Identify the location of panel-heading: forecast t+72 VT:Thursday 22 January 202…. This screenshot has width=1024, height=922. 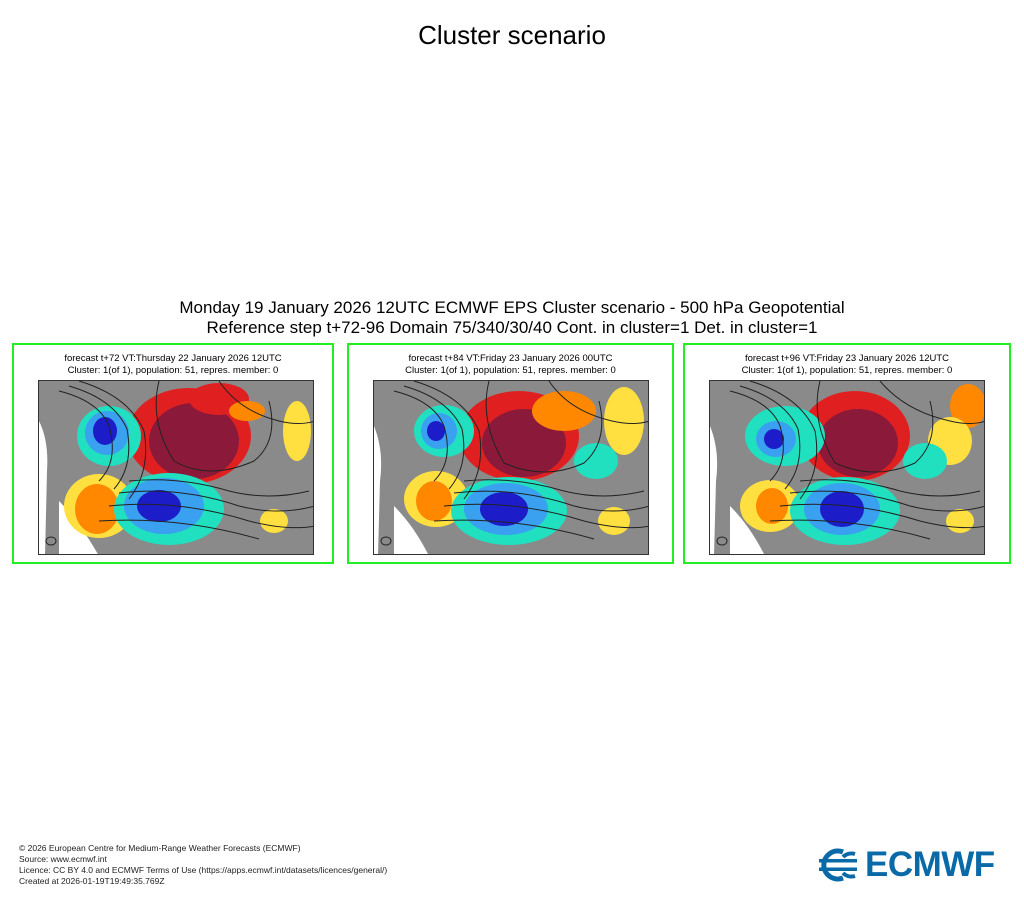
(173, 365).